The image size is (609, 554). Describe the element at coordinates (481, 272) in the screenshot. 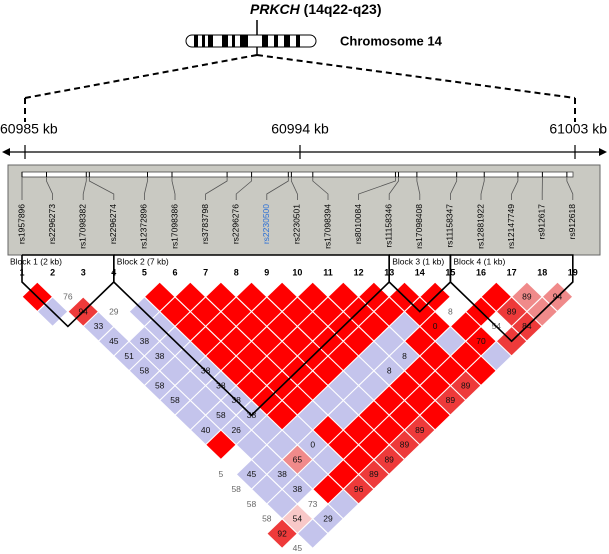

I see `marker-number: 16` at that location.